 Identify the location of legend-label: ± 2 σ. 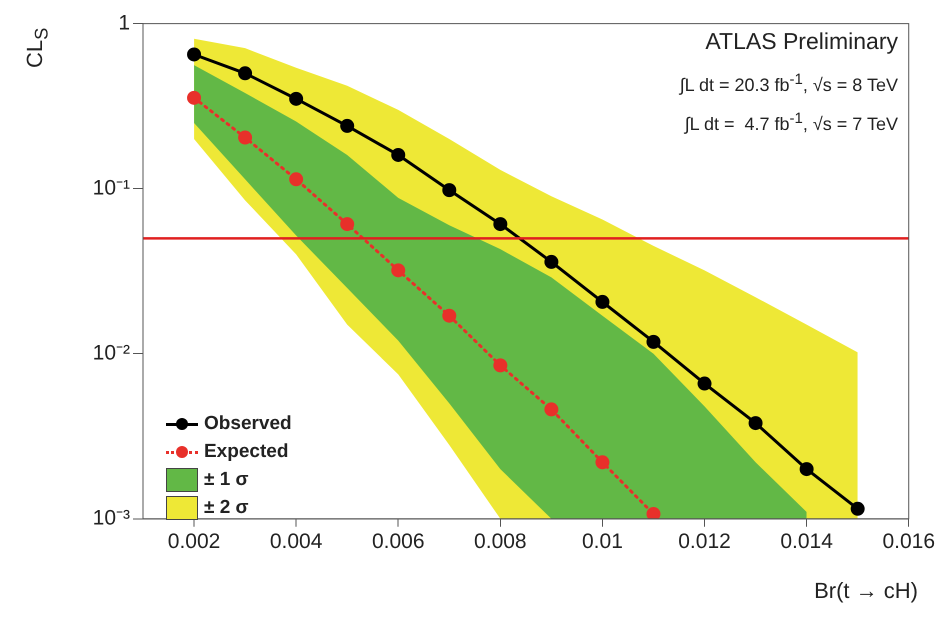
(226, 508).